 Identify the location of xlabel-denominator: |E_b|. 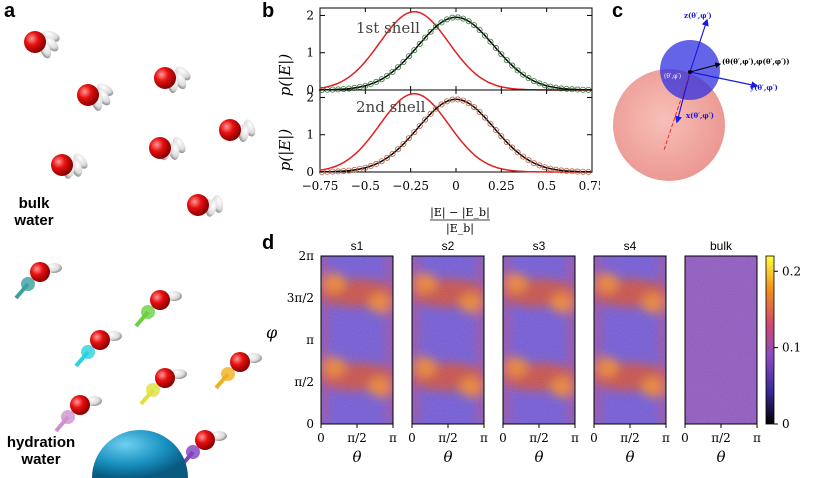
(460, 229).